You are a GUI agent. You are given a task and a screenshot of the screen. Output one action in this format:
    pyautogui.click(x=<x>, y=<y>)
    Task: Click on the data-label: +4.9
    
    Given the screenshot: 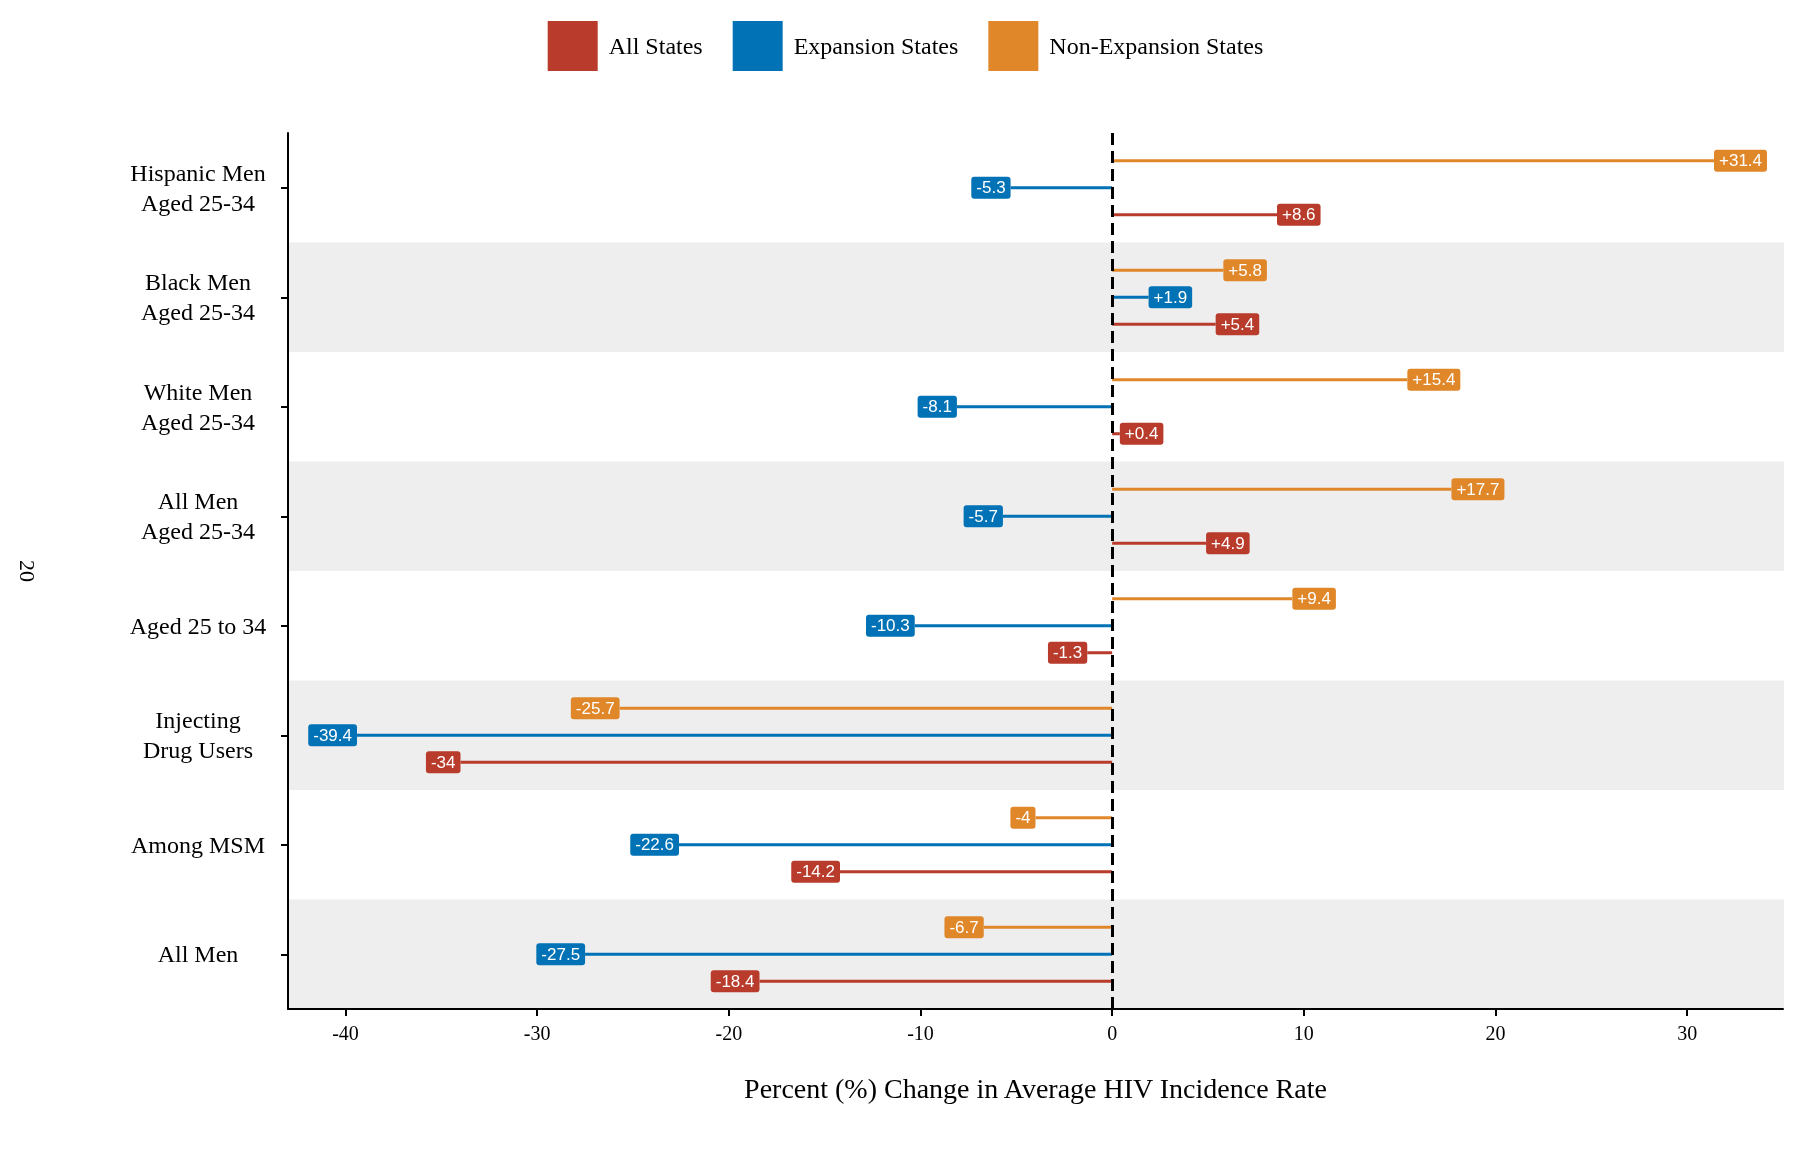 What is the action you would take?
    pyautogui.click(x=1228, y=543)
    